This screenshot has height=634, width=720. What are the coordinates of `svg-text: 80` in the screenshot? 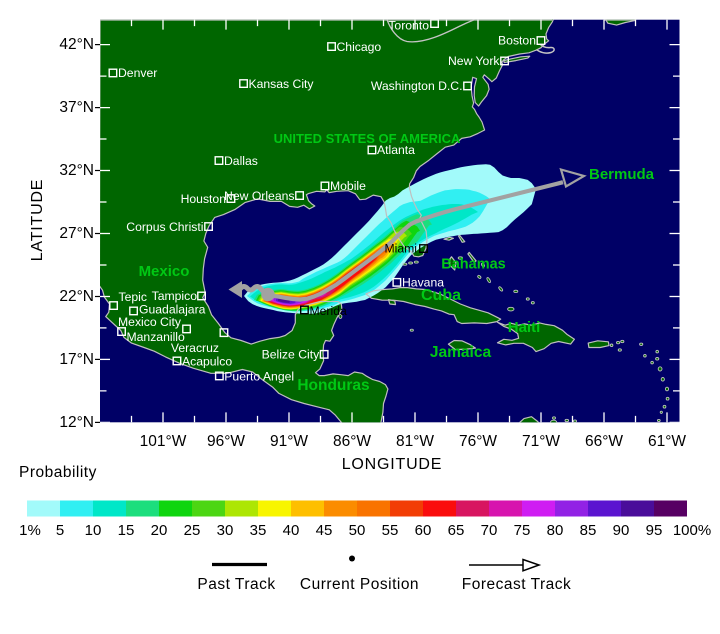 It's located at (555, 530).